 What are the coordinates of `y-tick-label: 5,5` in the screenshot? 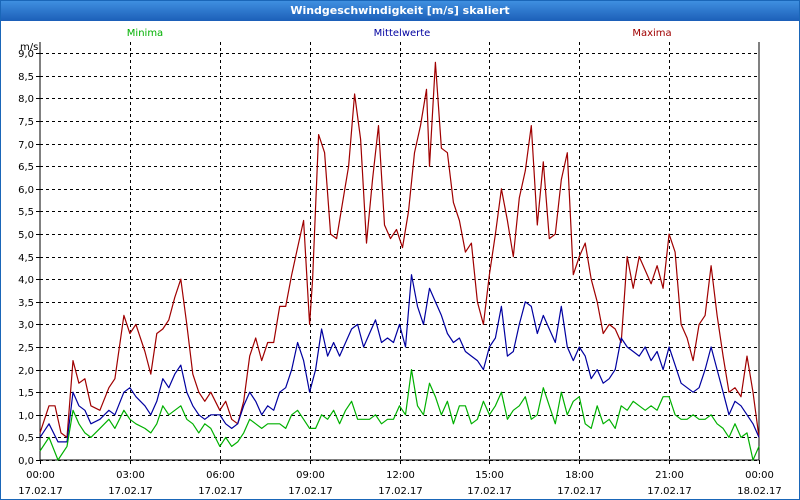 It's located at (26, 212).